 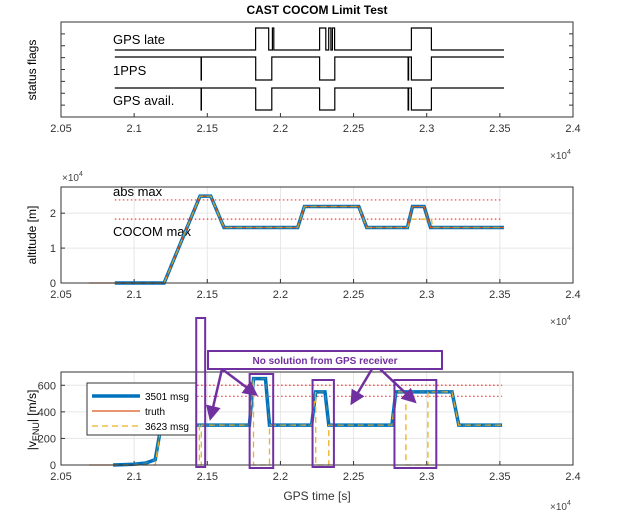 I want to click on legend-label: 3623 msg, so click(x=167, y=427).